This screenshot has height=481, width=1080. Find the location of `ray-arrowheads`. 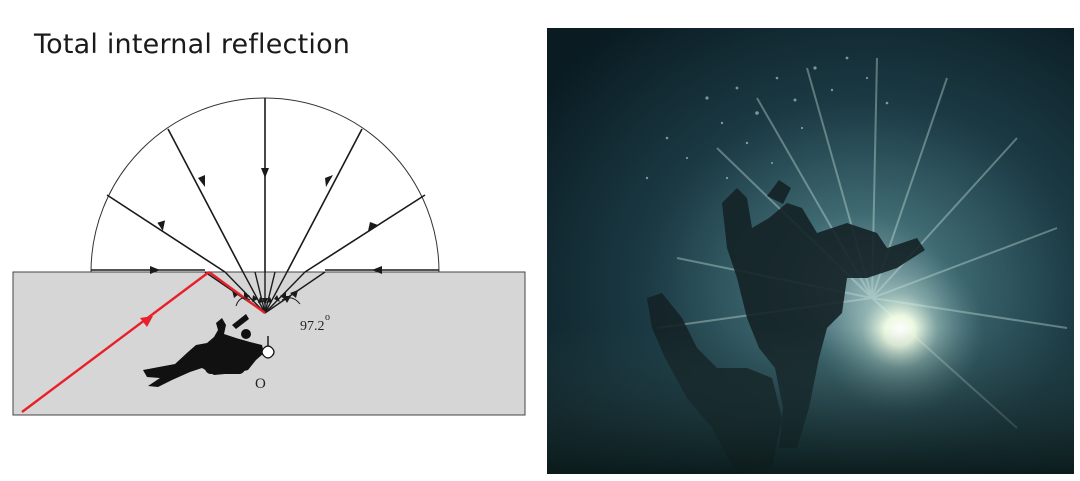

ray-arrowheads is located at coordinates (266, 221).